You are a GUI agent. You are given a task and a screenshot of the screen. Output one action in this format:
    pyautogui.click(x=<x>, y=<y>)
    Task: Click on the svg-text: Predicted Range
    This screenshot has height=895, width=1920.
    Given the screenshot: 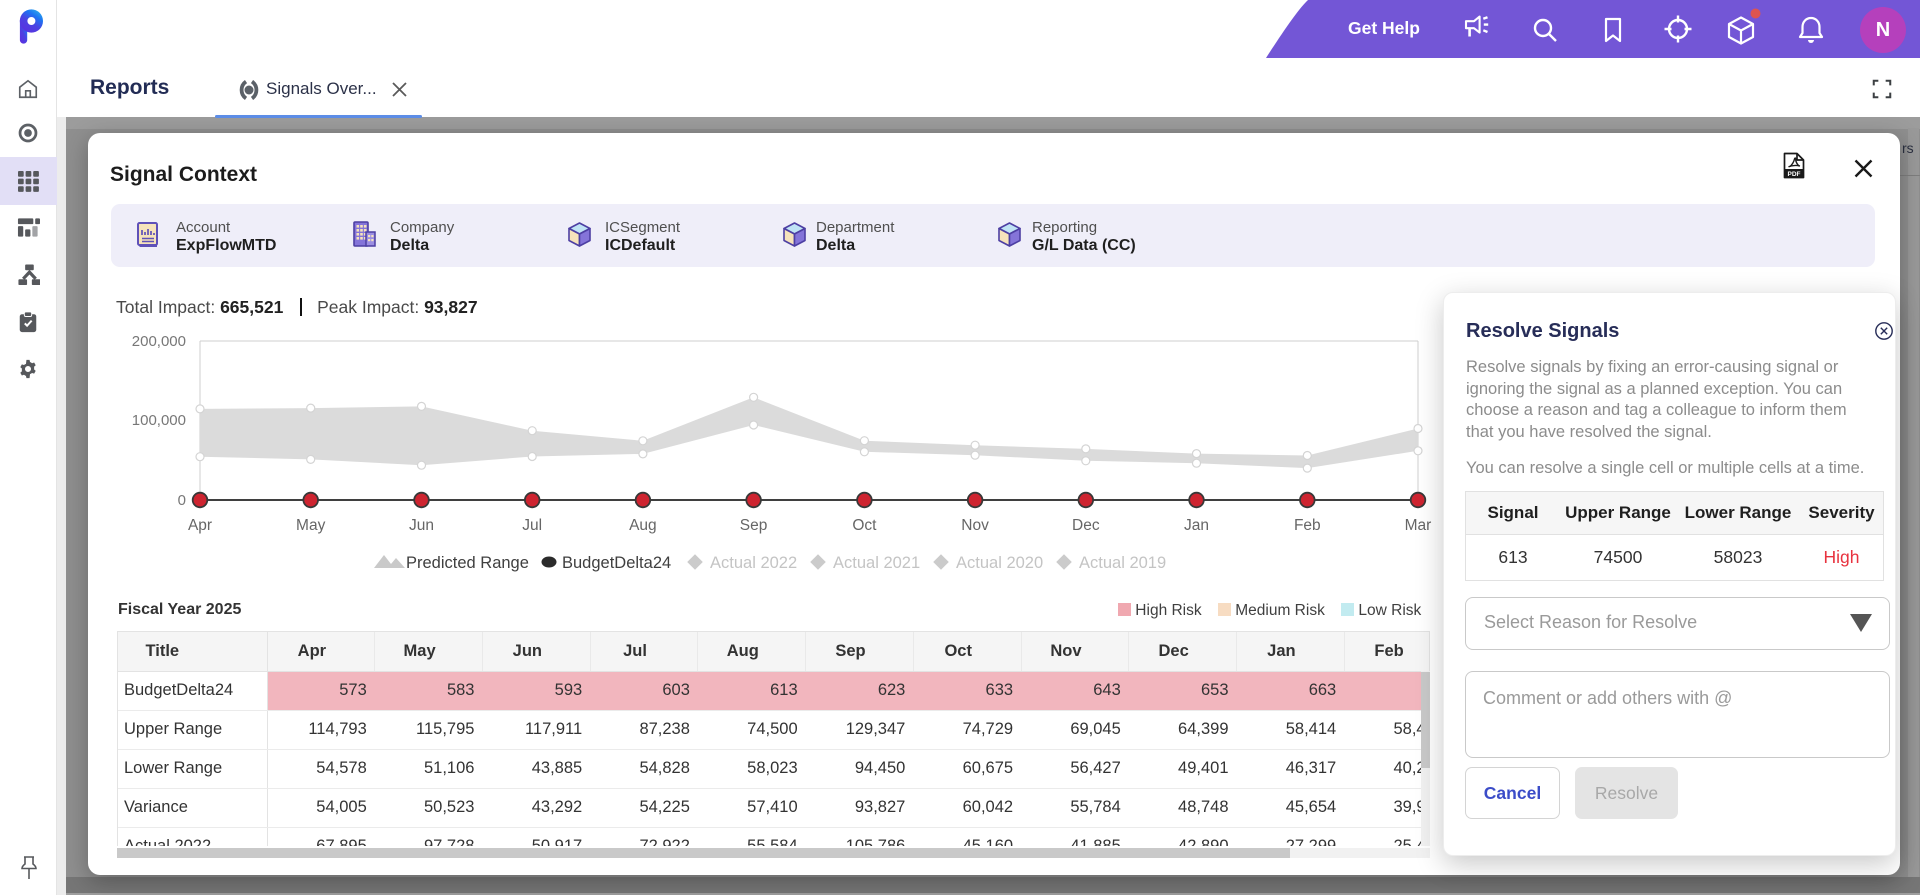 What is the action you would take?
    pyautogui.click(x=467, y=563)
    